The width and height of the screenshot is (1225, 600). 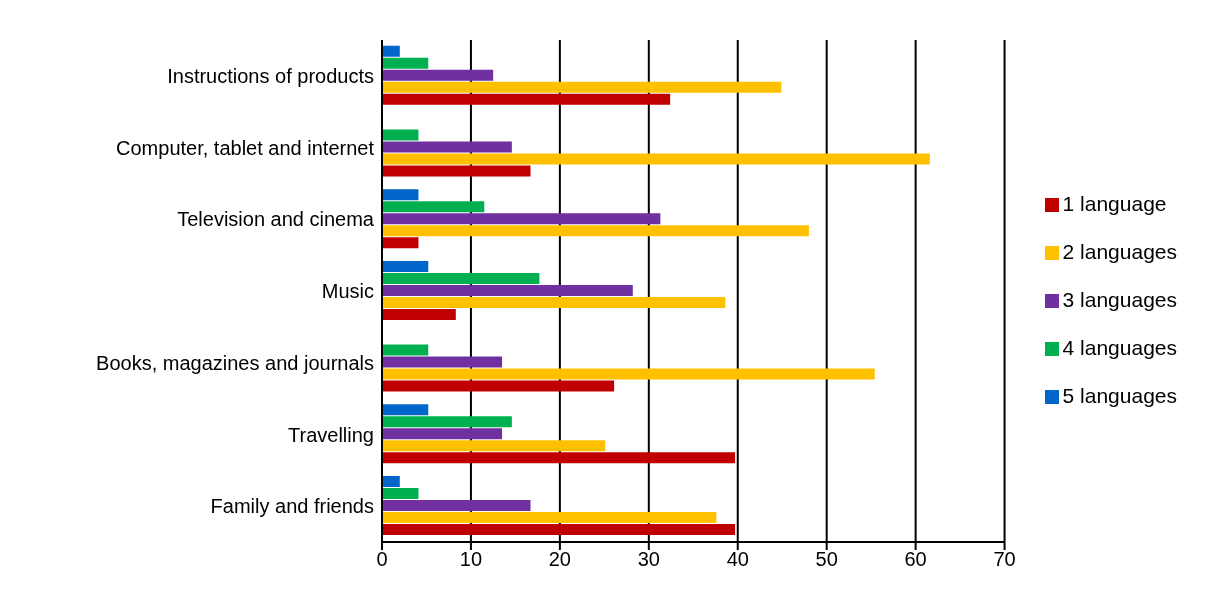 I want to click on x-tick-label: 40, so click(x=737, y=559).